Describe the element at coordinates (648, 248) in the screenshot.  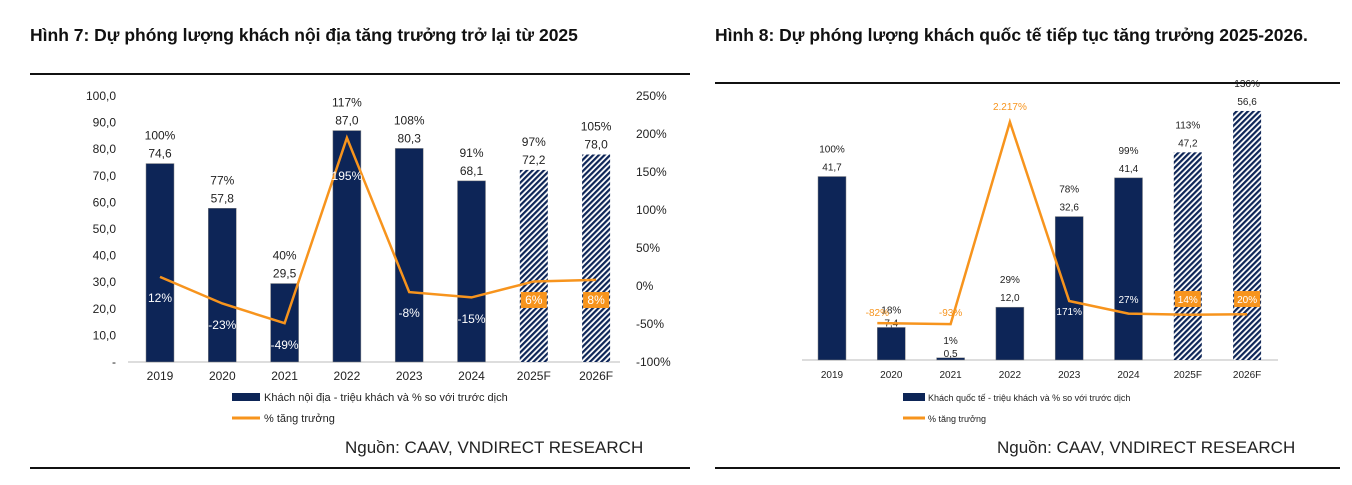
I see `y2-tick-label: 50%` at that location.